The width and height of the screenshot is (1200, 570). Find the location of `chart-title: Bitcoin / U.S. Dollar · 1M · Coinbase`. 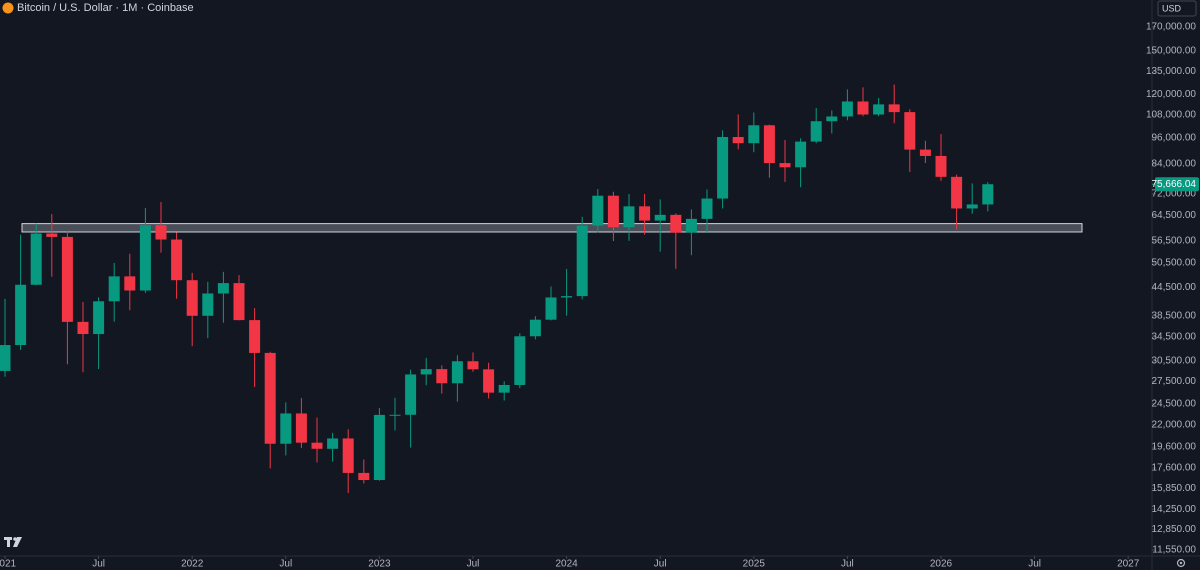

chart-title: Bitcoin / U.S. Dollar · 1M · Coinbase is located at coordinates (105, 8).